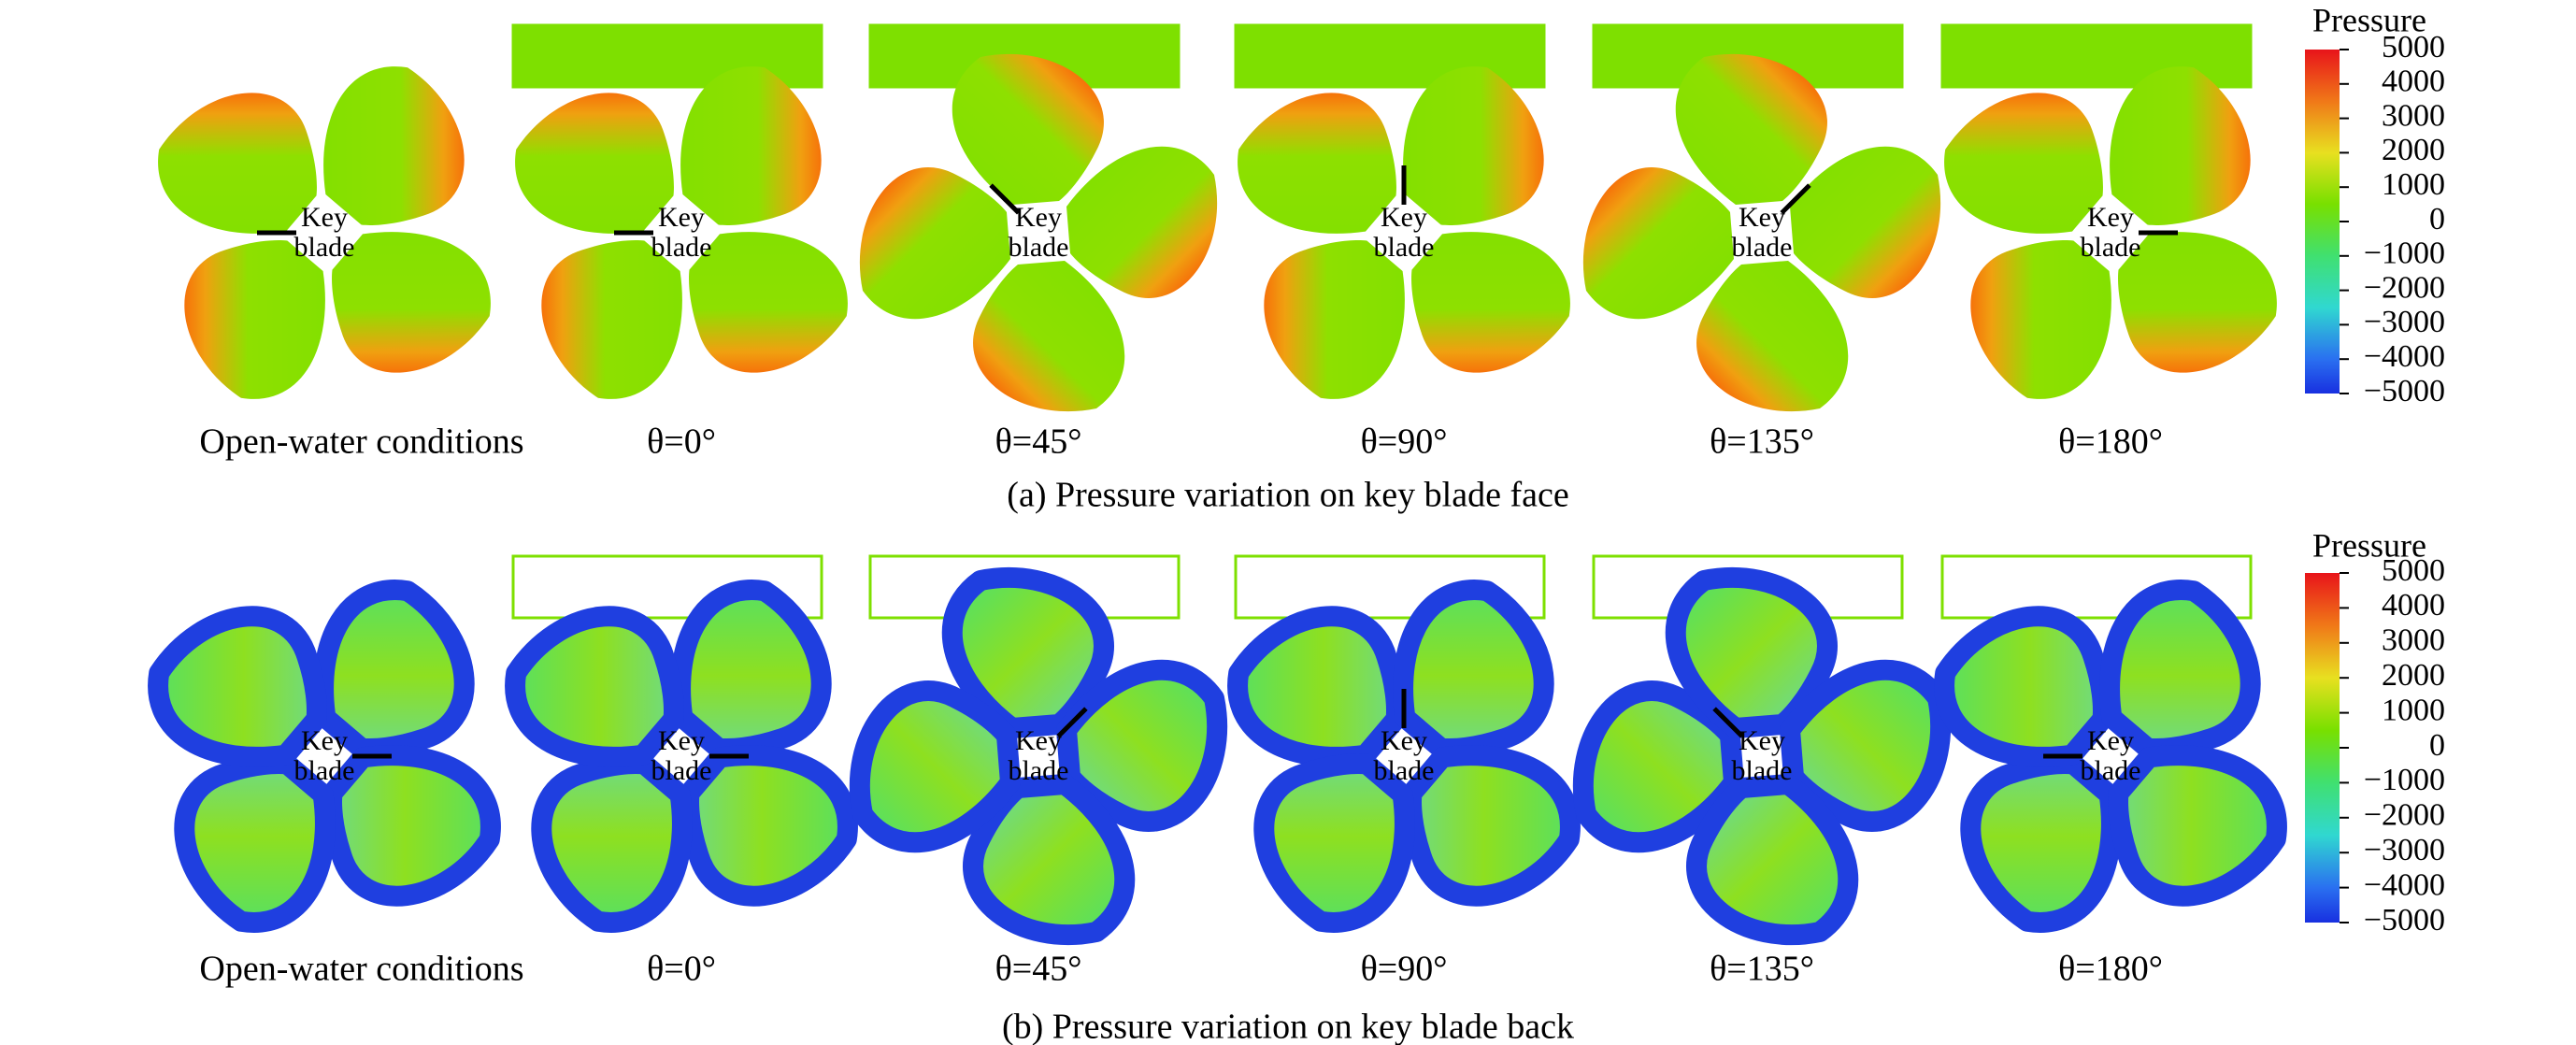 The height and width of the screenshot is (1045, 2576). What do you see at coordinates (1762, 970) in the screenshot?
I see `view-label: θ=135°` at bounding box center [1762, 970].